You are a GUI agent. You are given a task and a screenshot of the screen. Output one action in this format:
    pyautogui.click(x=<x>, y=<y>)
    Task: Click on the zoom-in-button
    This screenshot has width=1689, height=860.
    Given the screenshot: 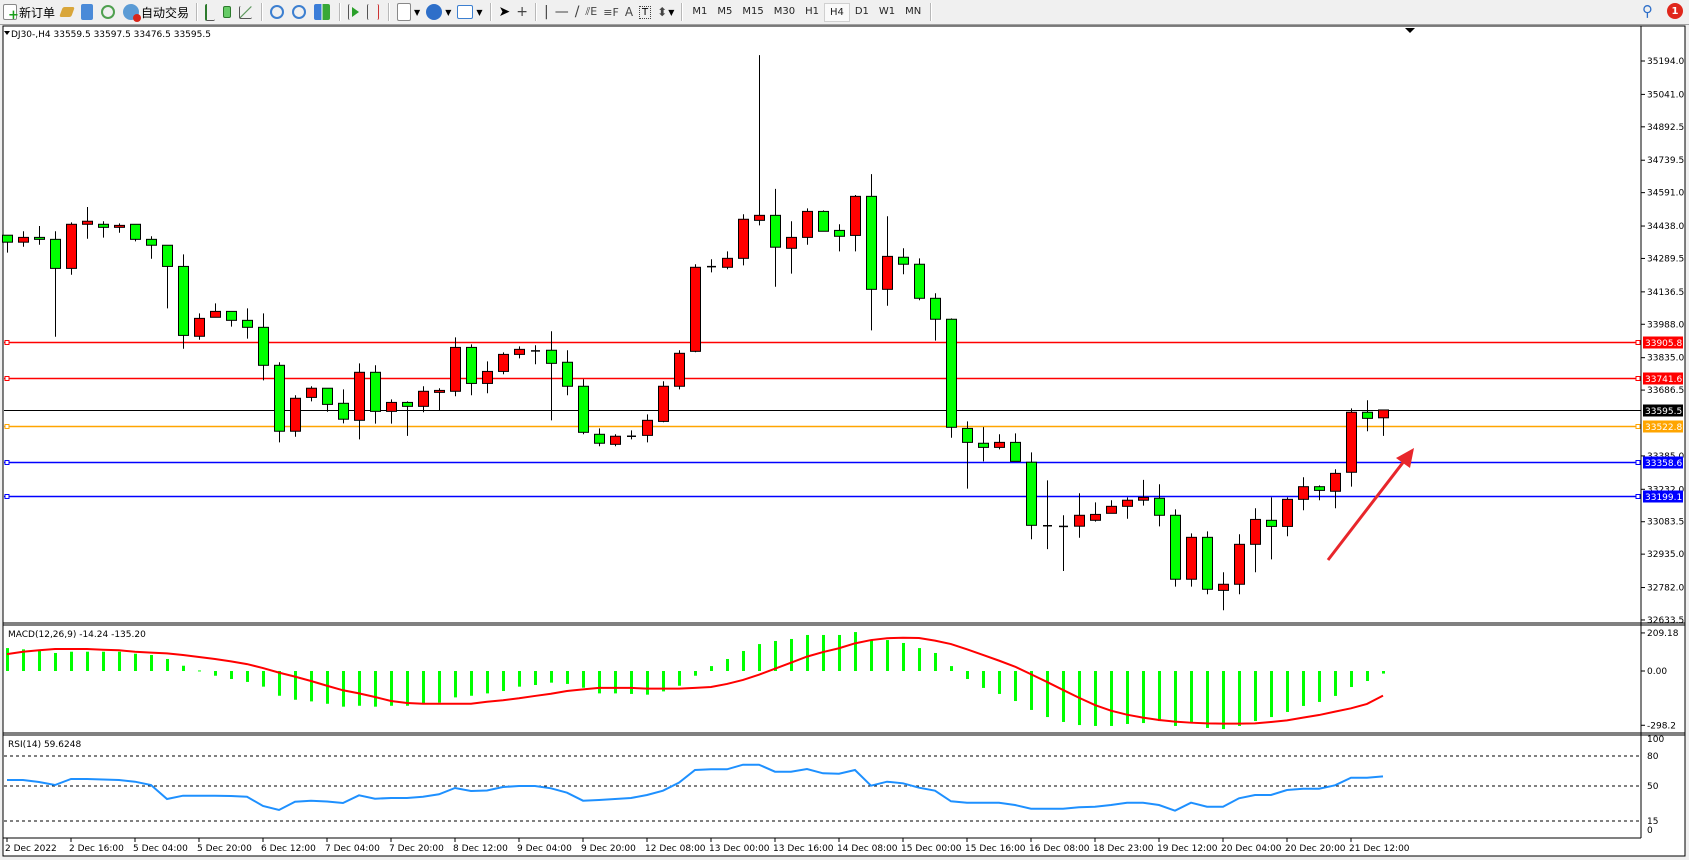 What is the action you would take?
    pyautogui.click(x=278, y=12)
    